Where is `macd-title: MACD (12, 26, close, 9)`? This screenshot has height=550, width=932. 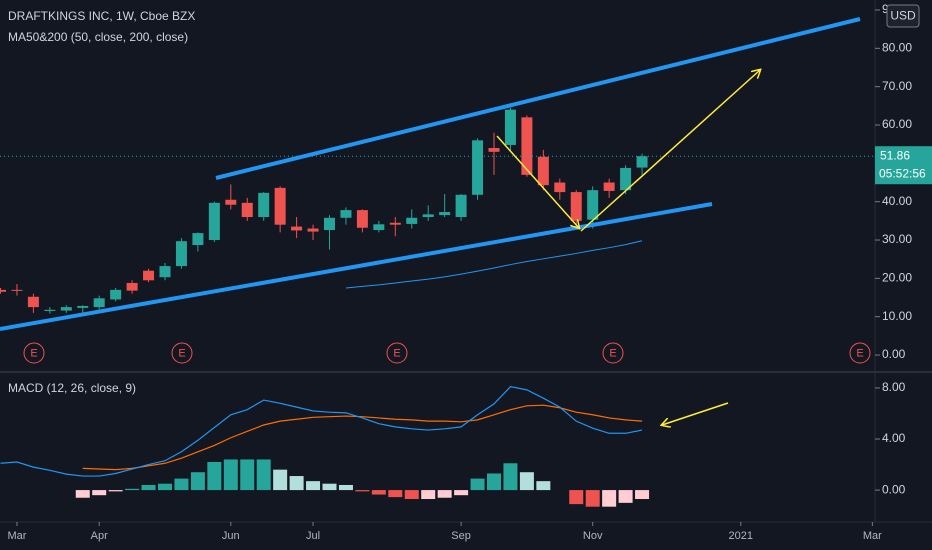
macd-title: MACD (12, 26, close, 9) is located at coordinates (72, 388).